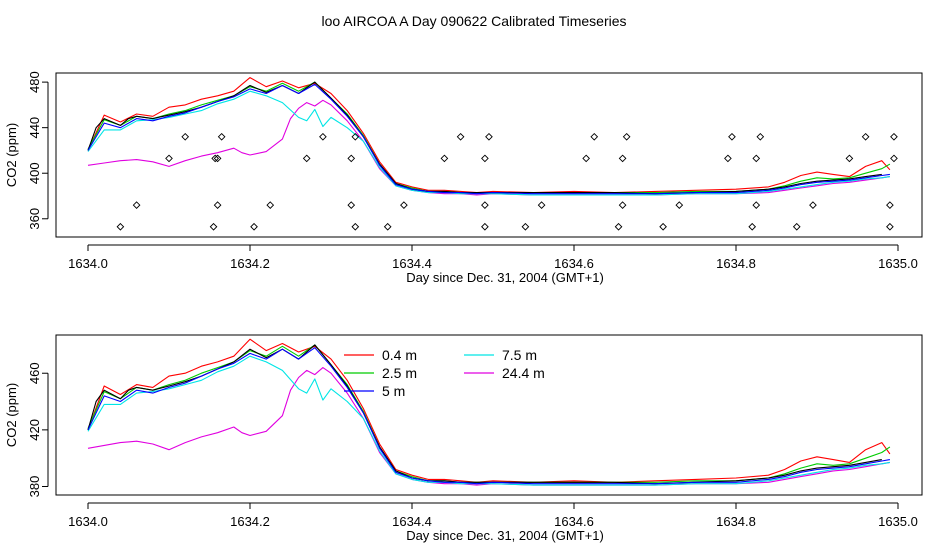 The height and width of the screenshot is (550, 950). Describe the element at coordinates (34, 373) in the screenshot. I see `y-tick-label: 460` at that location.